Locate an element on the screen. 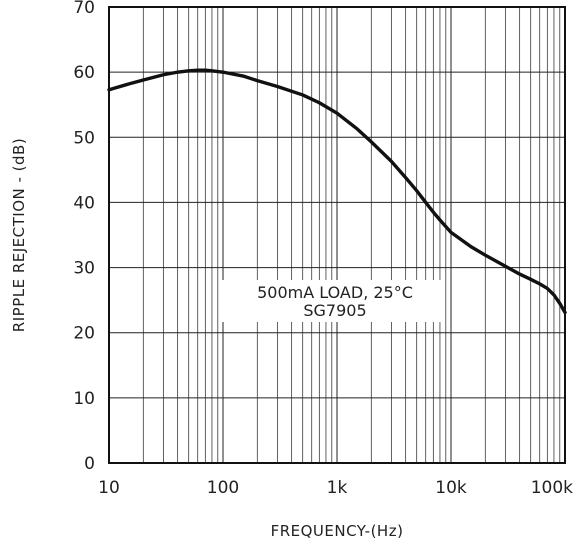 This screenshot has height=554, width=579. annotation-background is located at coordinates (333, 301).